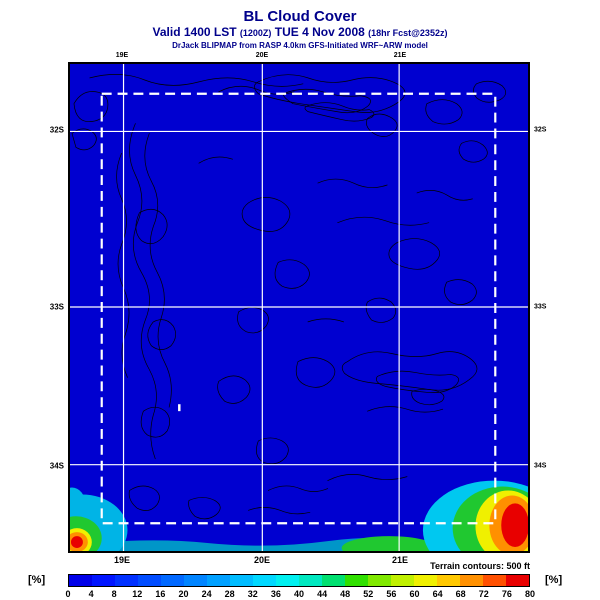 The height and width of the screenshot is (600, 600). I want to click on colorbar-tick: 64, so click(437, 594).